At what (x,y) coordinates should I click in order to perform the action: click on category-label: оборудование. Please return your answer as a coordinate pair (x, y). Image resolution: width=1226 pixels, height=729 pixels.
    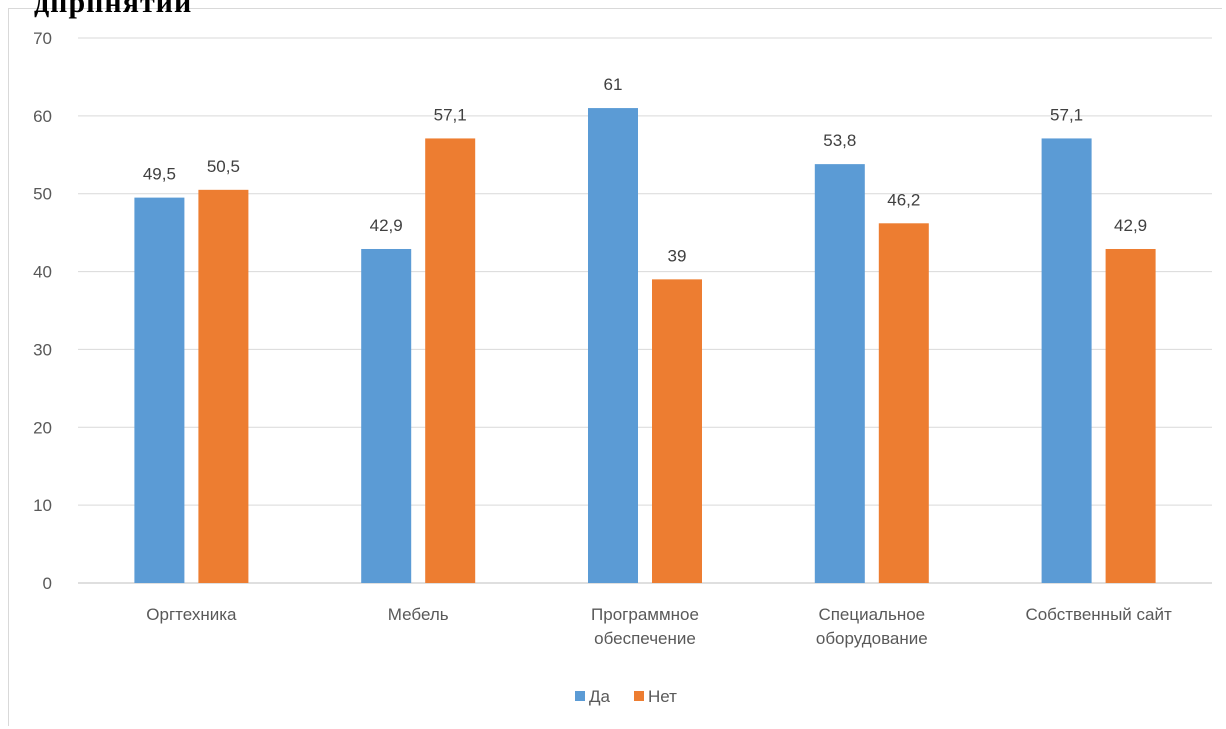
    Looking at the image, I should click on (872, 638).